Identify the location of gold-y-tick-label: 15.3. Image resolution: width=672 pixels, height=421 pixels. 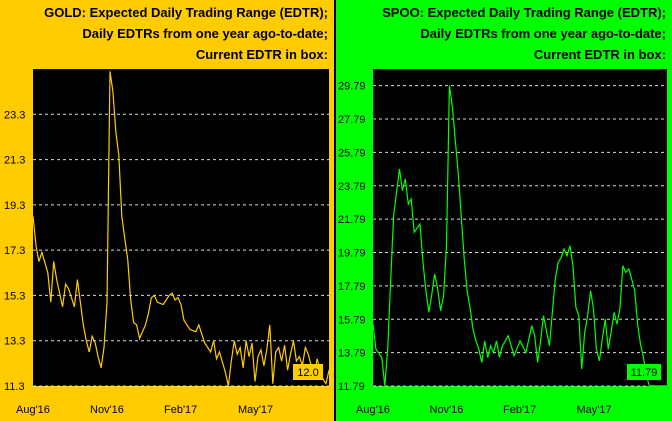
(14, 296).